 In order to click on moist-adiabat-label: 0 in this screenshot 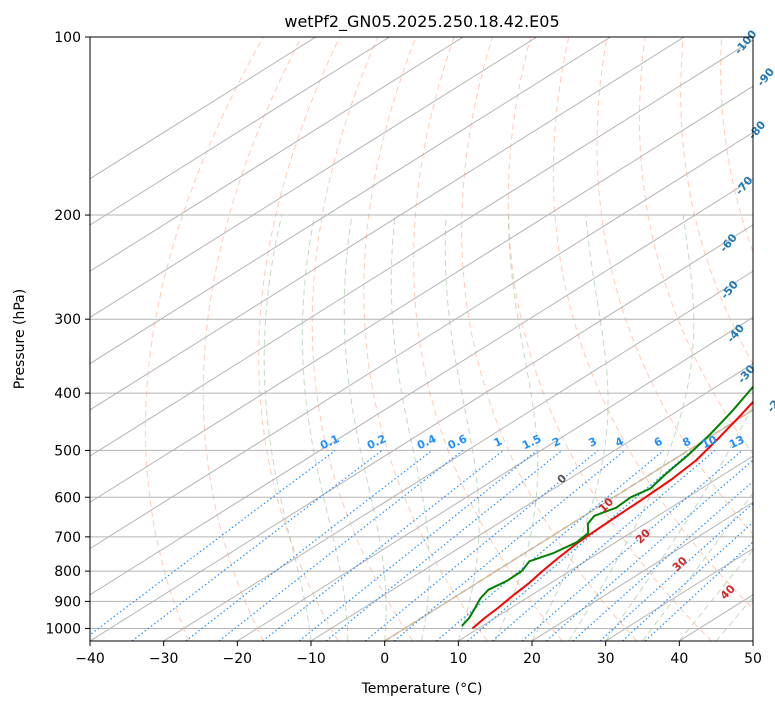, I will do `click(562, 479)`.